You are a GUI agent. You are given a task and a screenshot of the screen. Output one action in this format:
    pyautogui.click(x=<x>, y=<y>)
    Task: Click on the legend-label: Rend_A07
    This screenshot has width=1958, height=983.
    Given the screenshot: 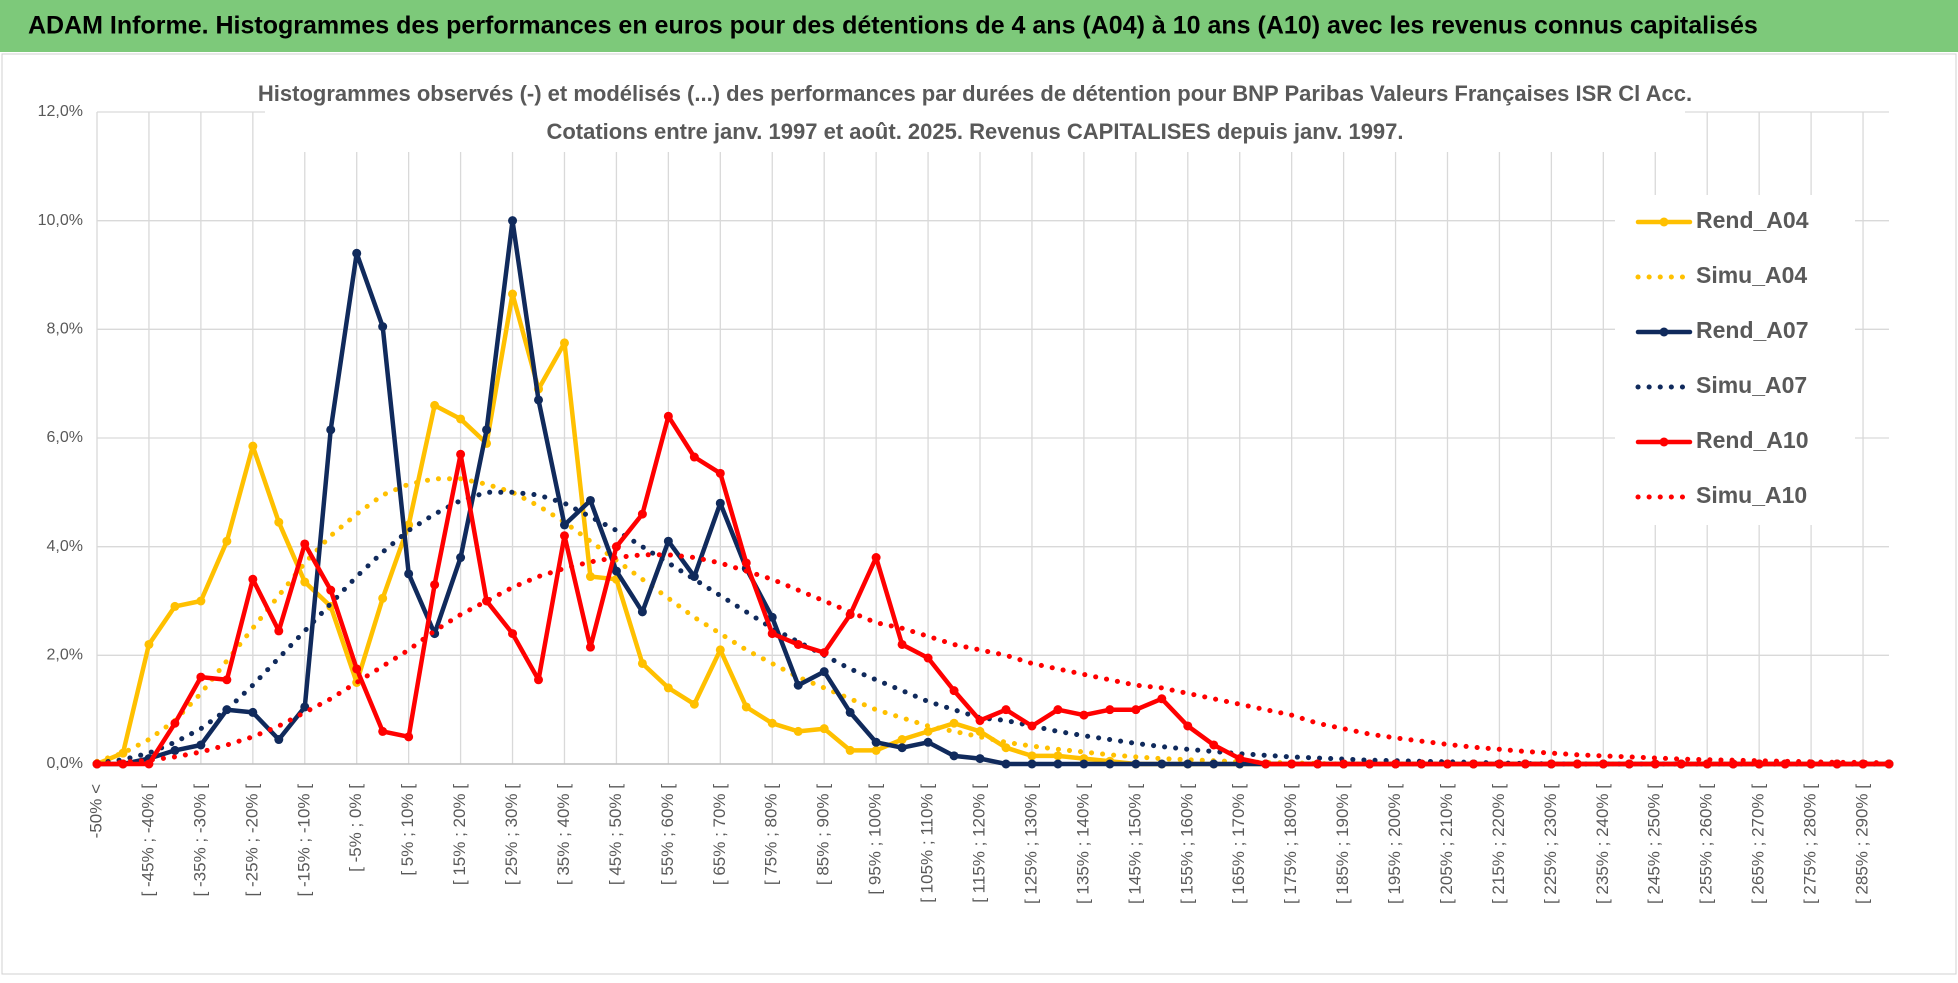 What is the action you would take?
    pyautogui.click(x=1752, y=330)
    